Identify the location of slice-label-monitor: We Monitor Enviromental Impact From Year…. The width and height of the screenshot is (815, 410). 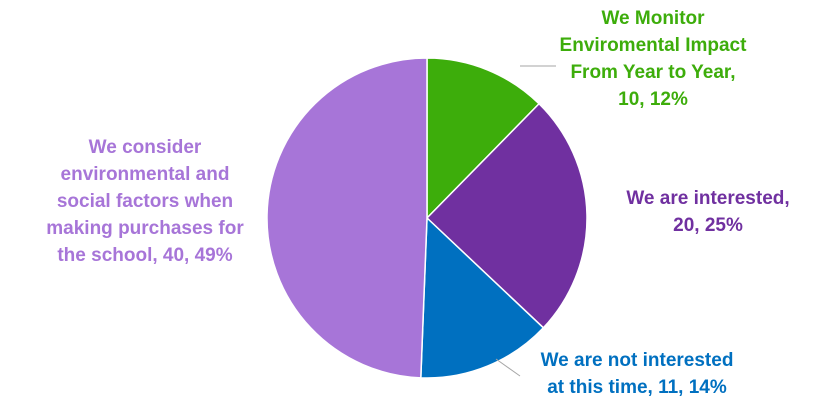
(653, 59).